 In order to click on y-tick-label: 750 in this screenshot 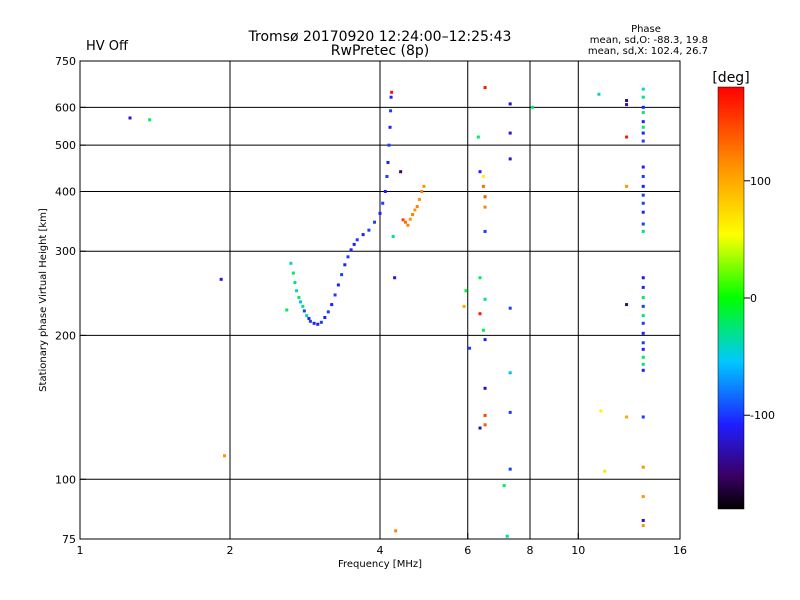, I will do `click(65, 61)`.